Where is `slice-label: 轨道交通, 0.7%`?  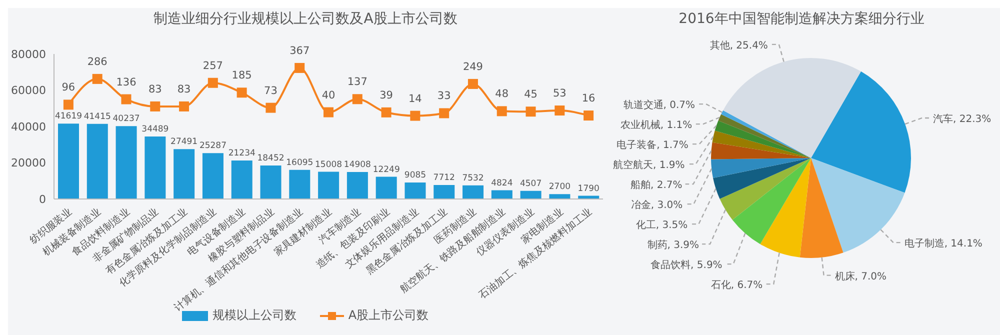
slice-label: 轨道交通, 0.7% is located at coordinates (659, 105).